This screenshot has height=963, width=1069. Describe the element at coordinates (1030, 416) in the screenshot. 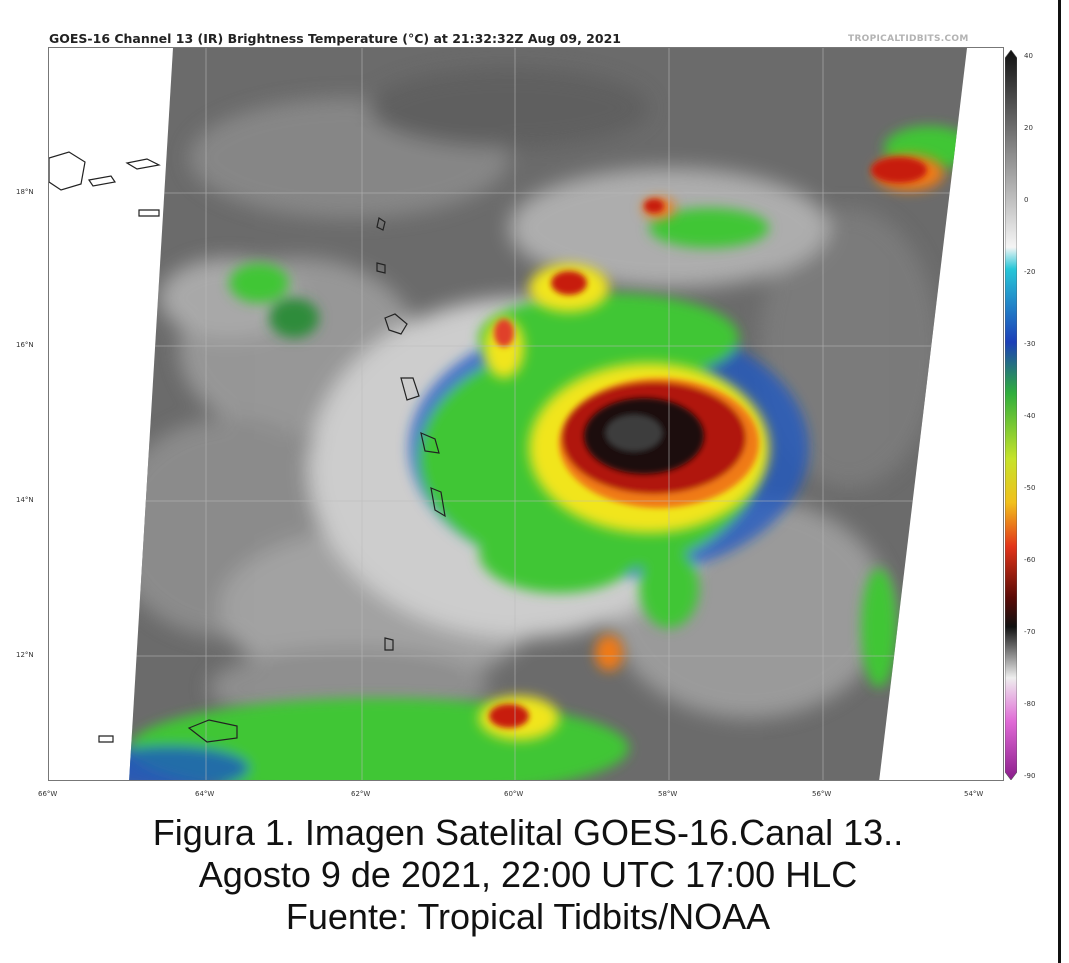

I see `colorbar-tick: -40` at that location.